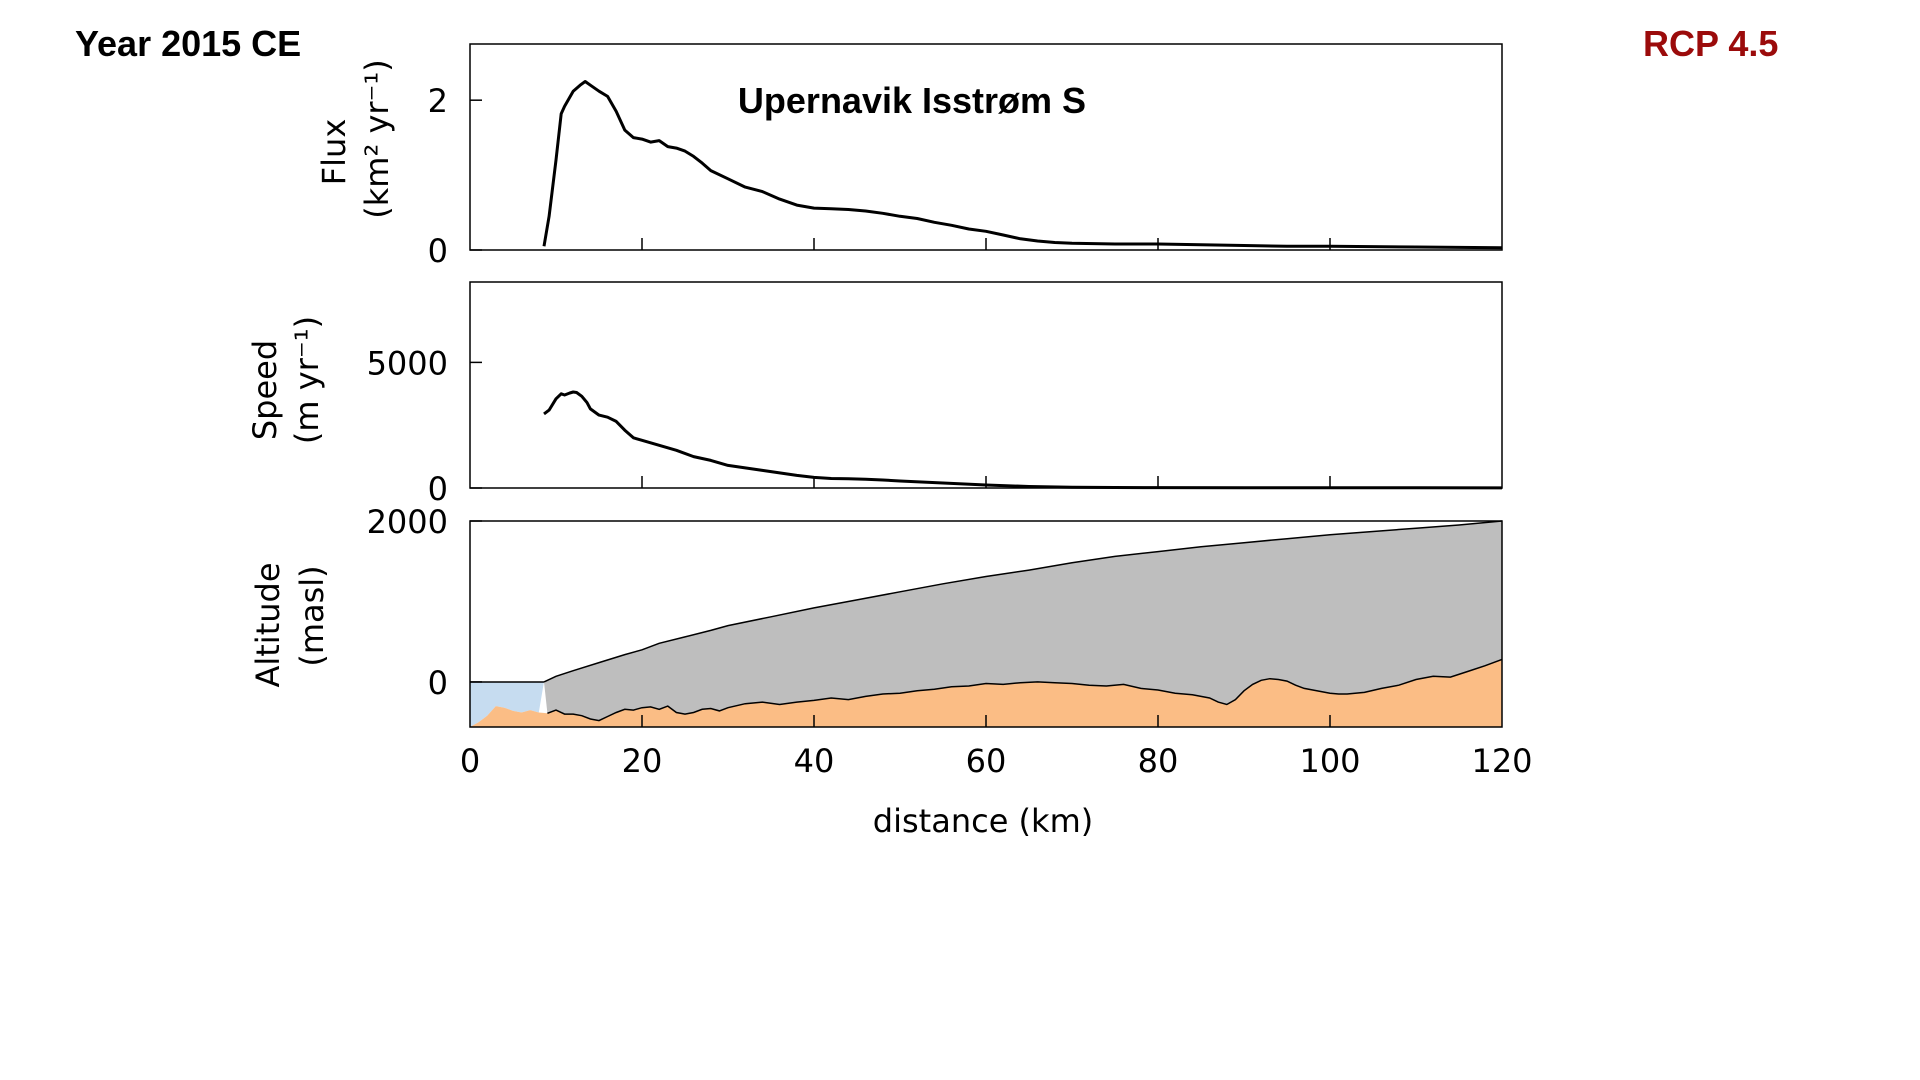 The image size is (1920, 1080). I want to click on flux-frame, so click(986, 147).